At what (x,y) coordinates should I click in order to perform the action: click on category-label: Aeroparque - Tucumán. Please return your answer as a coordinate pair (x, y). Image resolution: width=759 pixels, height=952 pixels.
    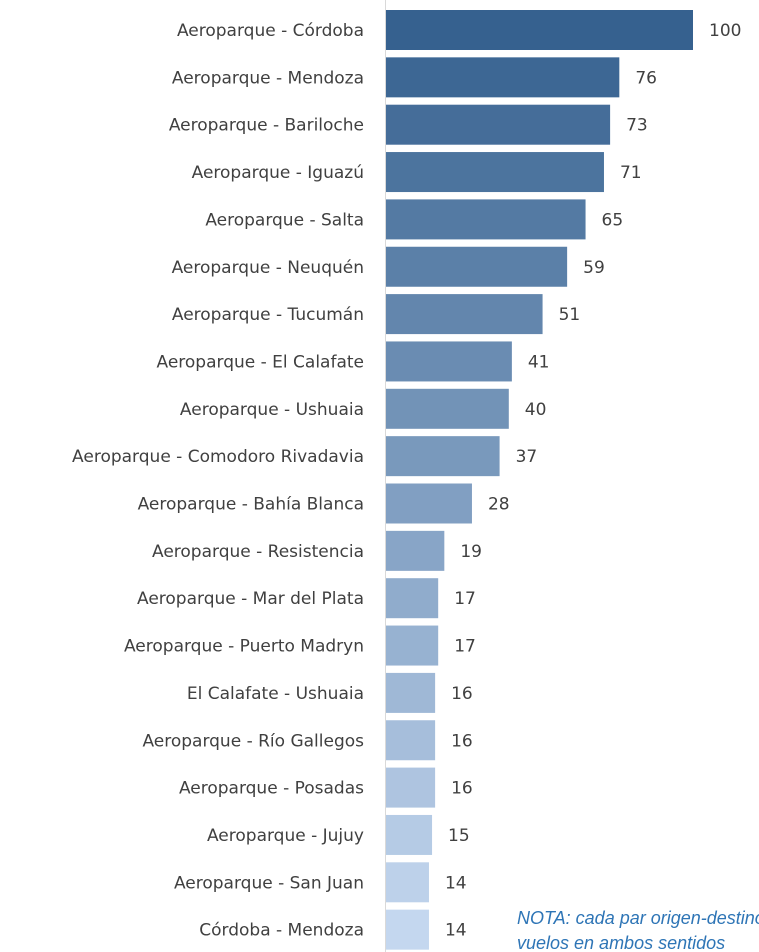
    Looking at the image, I should click on (268, 315).